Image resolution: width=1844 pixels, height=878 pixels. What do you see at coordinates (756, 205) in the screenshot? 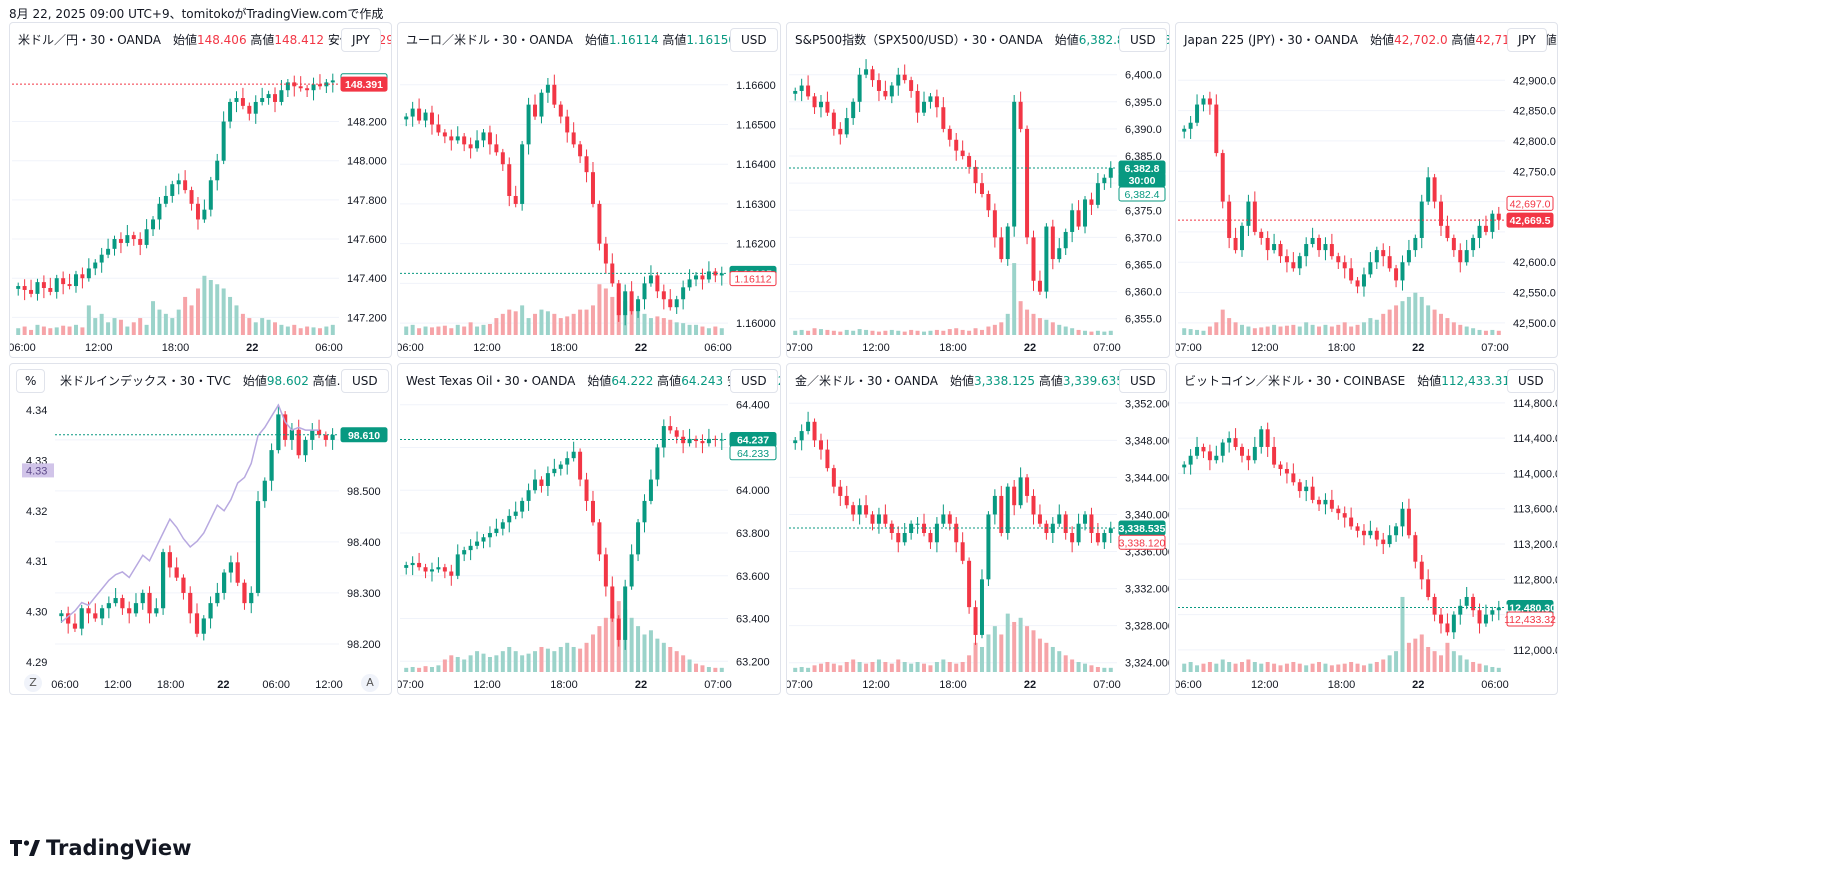
I see `y-tick-label: 1.16300` at bounding box center [756, 205].